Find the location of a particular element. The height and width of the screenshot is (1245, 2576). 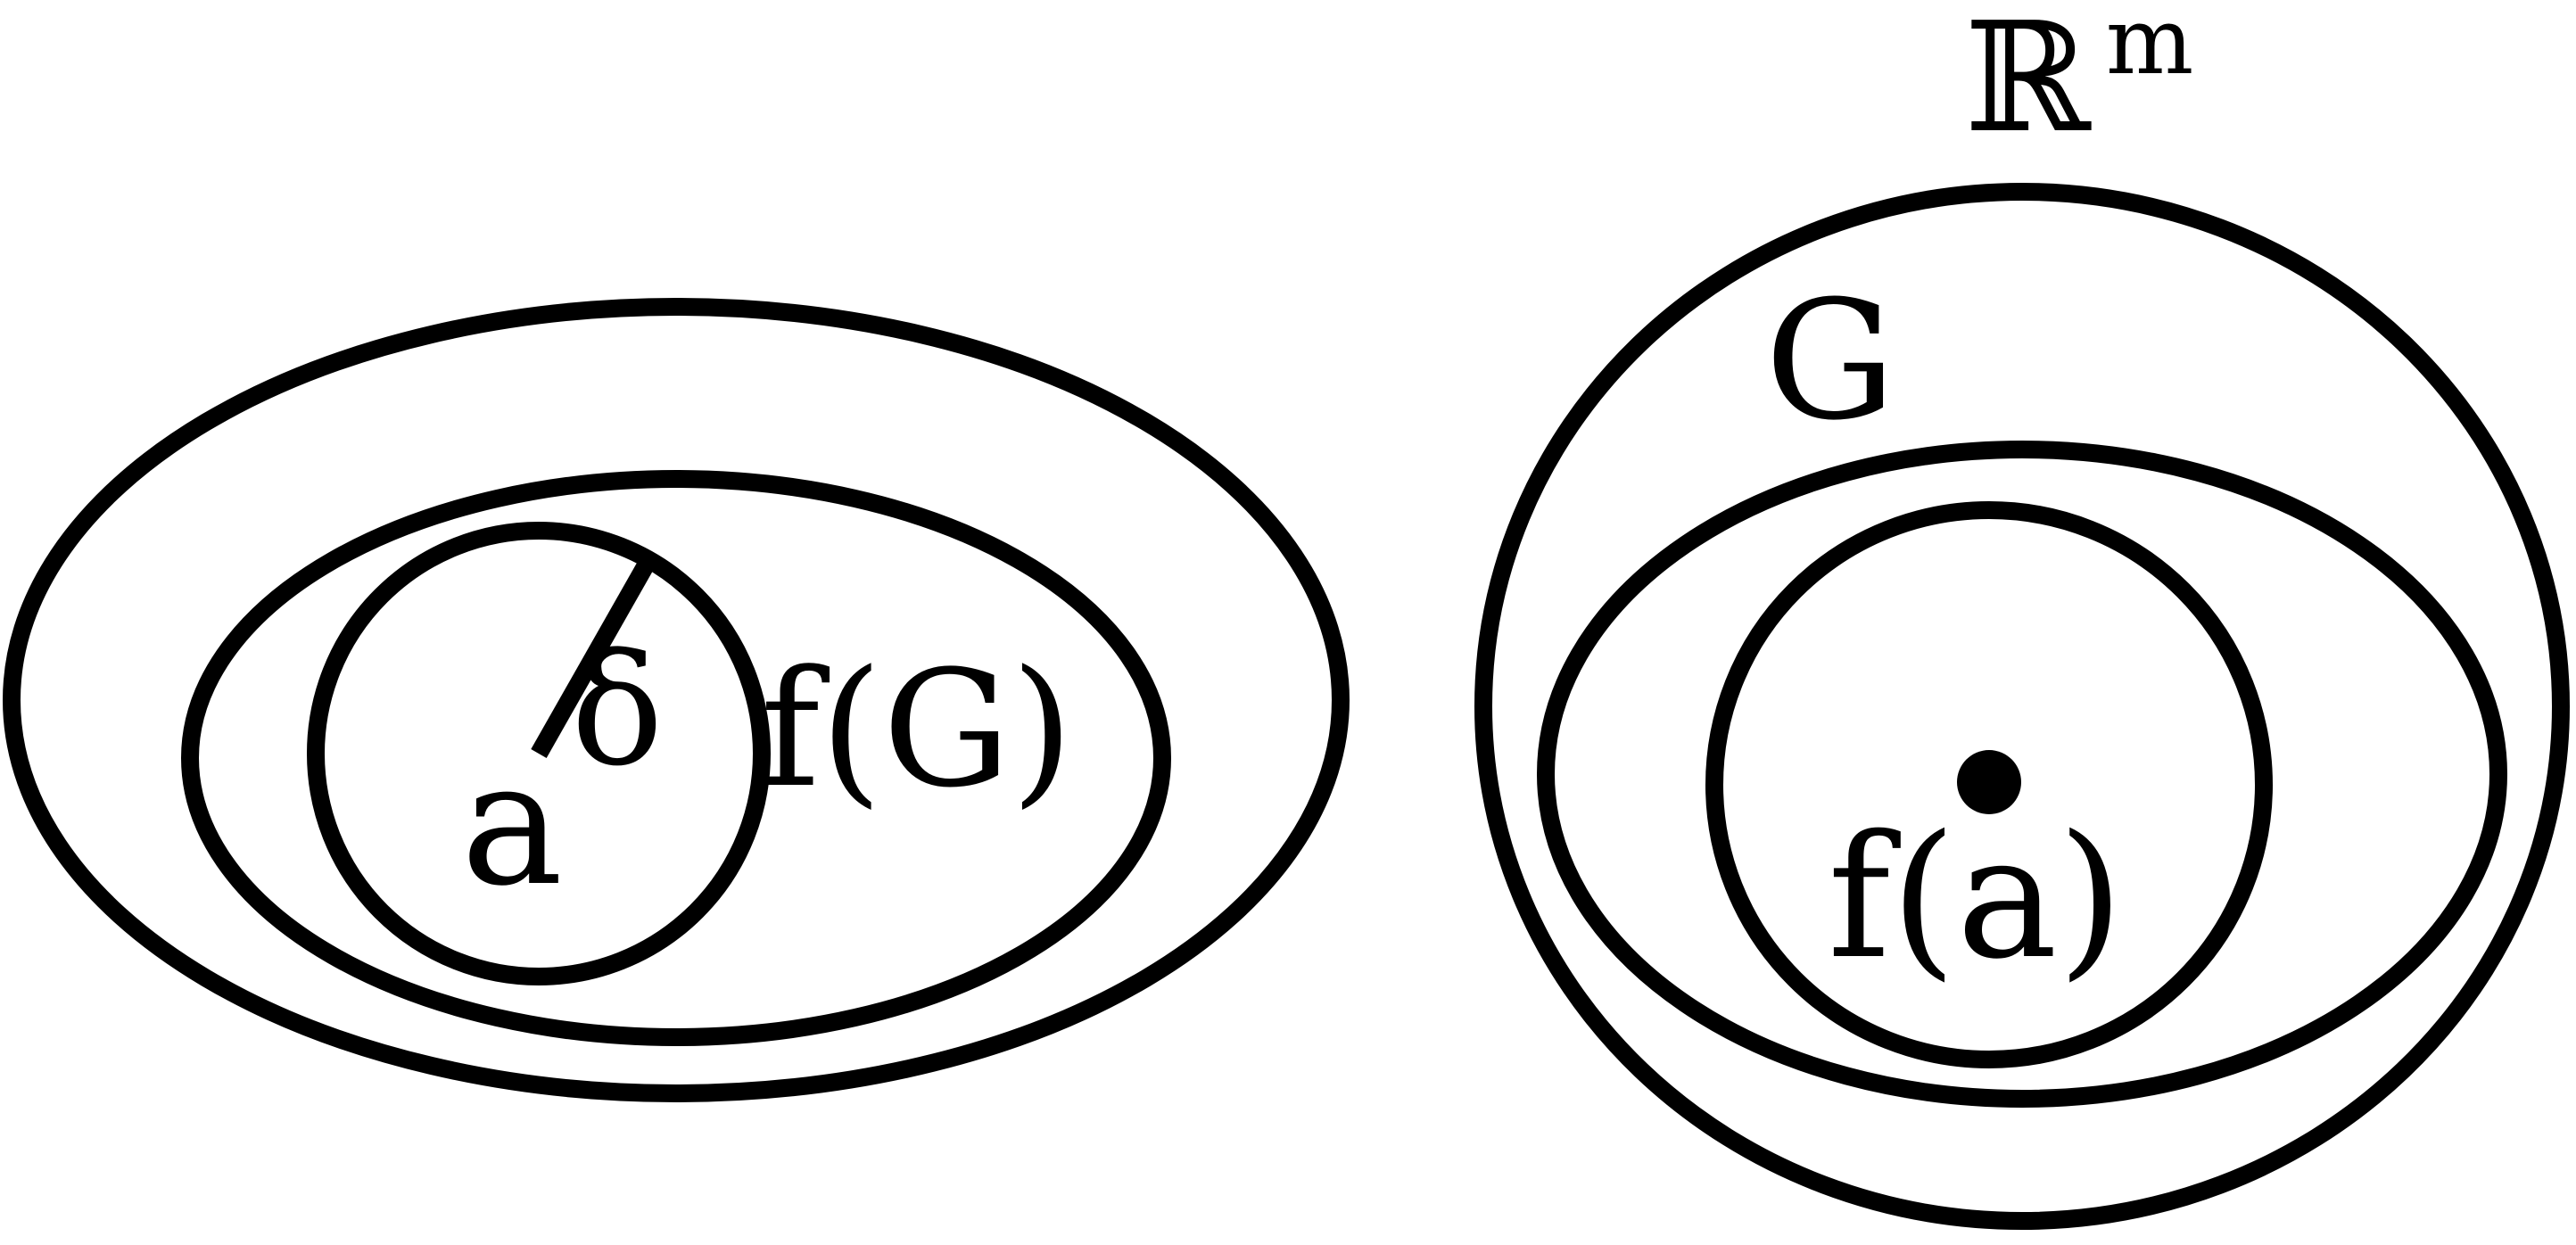

space-superscript-m: m is located at coordinates (2150, 48).